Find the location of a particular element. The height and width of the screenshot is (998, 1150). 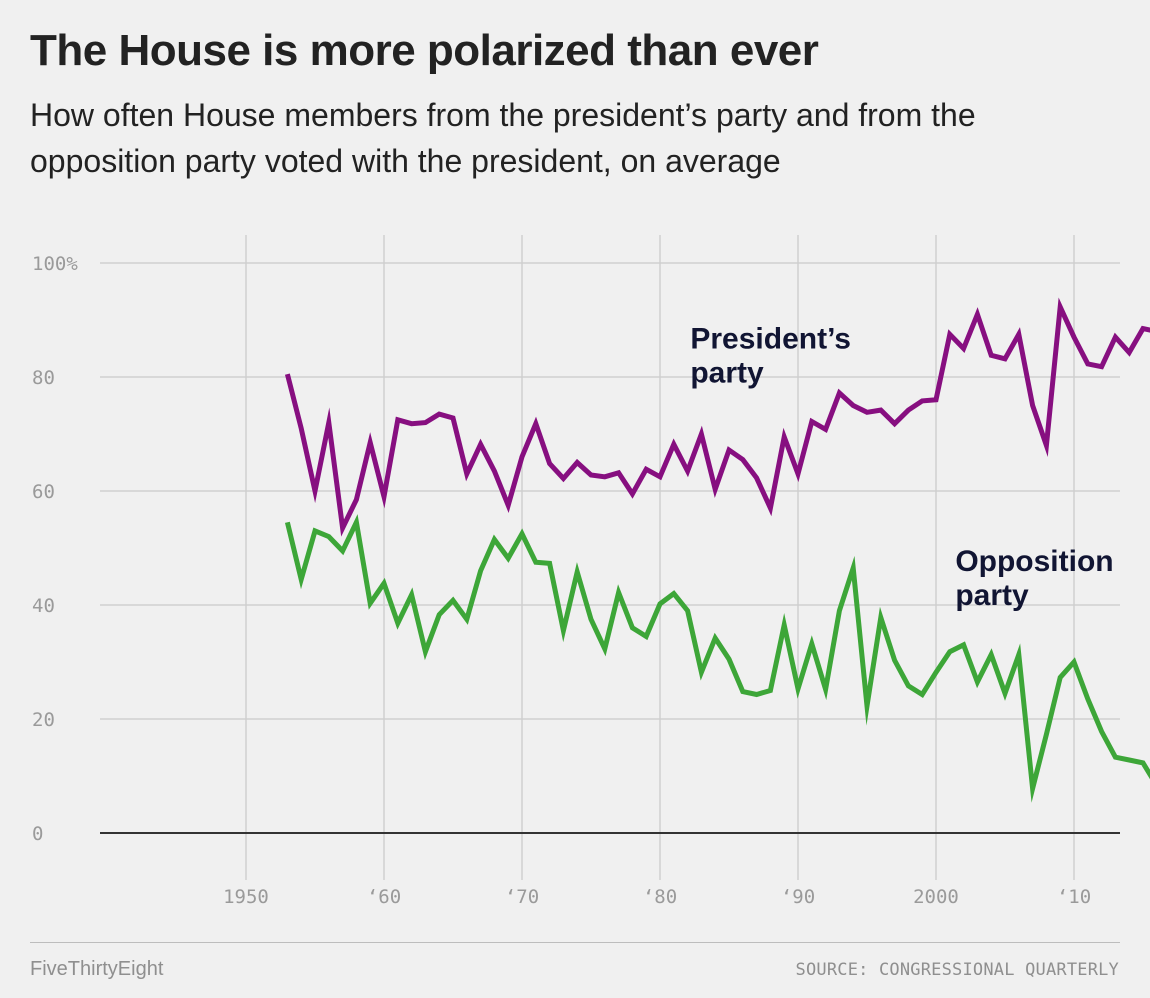

brand-credit: FiveThirtyEight is located at coordinates (97, 969).